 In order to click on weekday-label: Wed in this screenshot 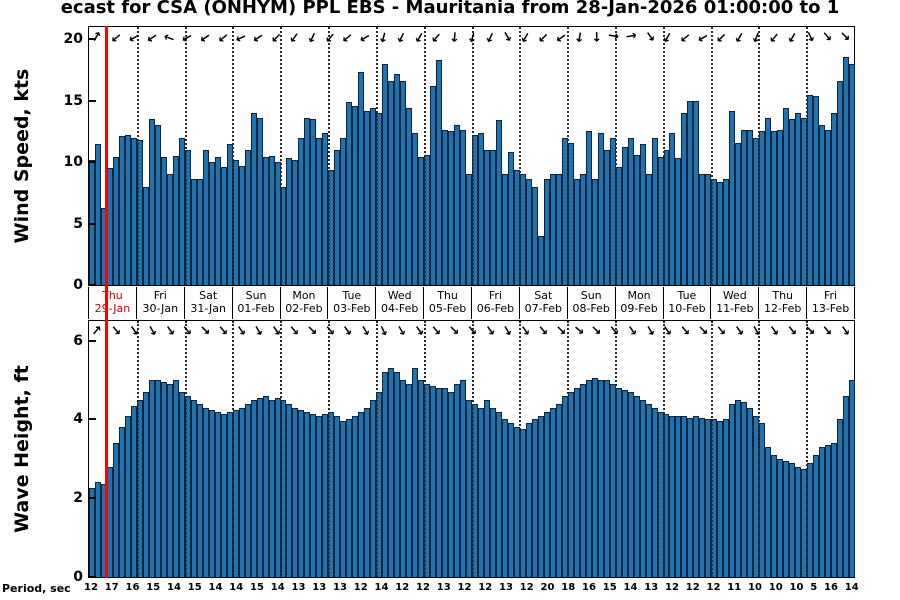, I will do `click(399, 295)`.